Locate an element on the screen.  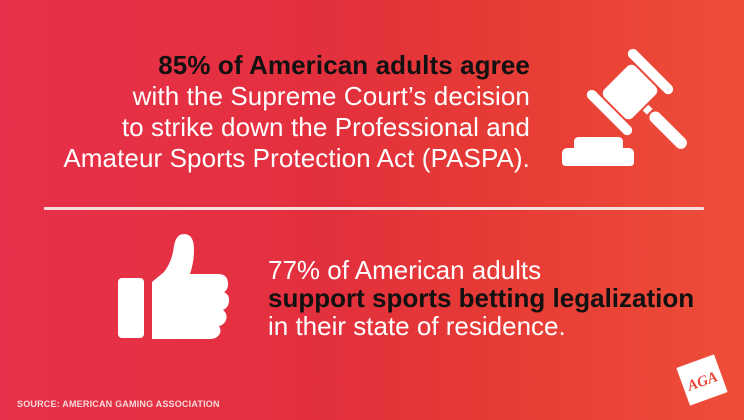
stat-legalization-line-3: in their state of residence. is located at coordinates (417, 326).